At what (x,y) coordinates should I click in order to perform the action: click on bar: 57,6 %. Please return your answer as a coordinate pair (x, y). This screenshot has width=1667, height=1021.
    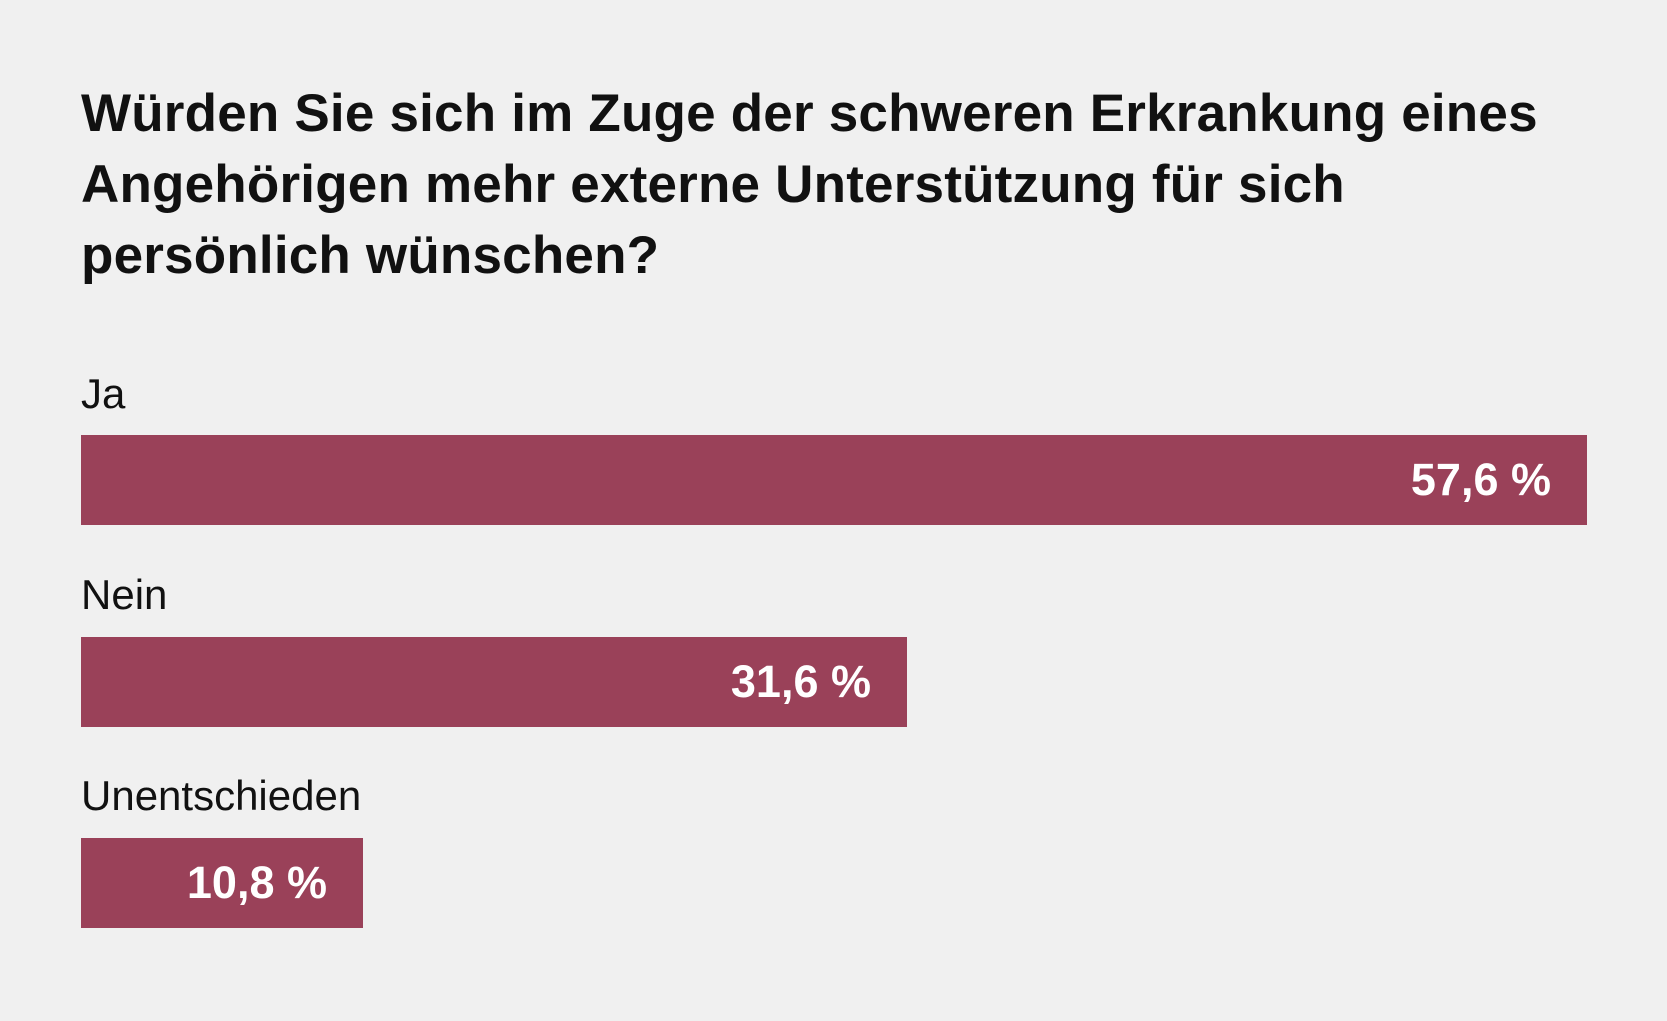
    Looking at the image, I should click on (834, 480).